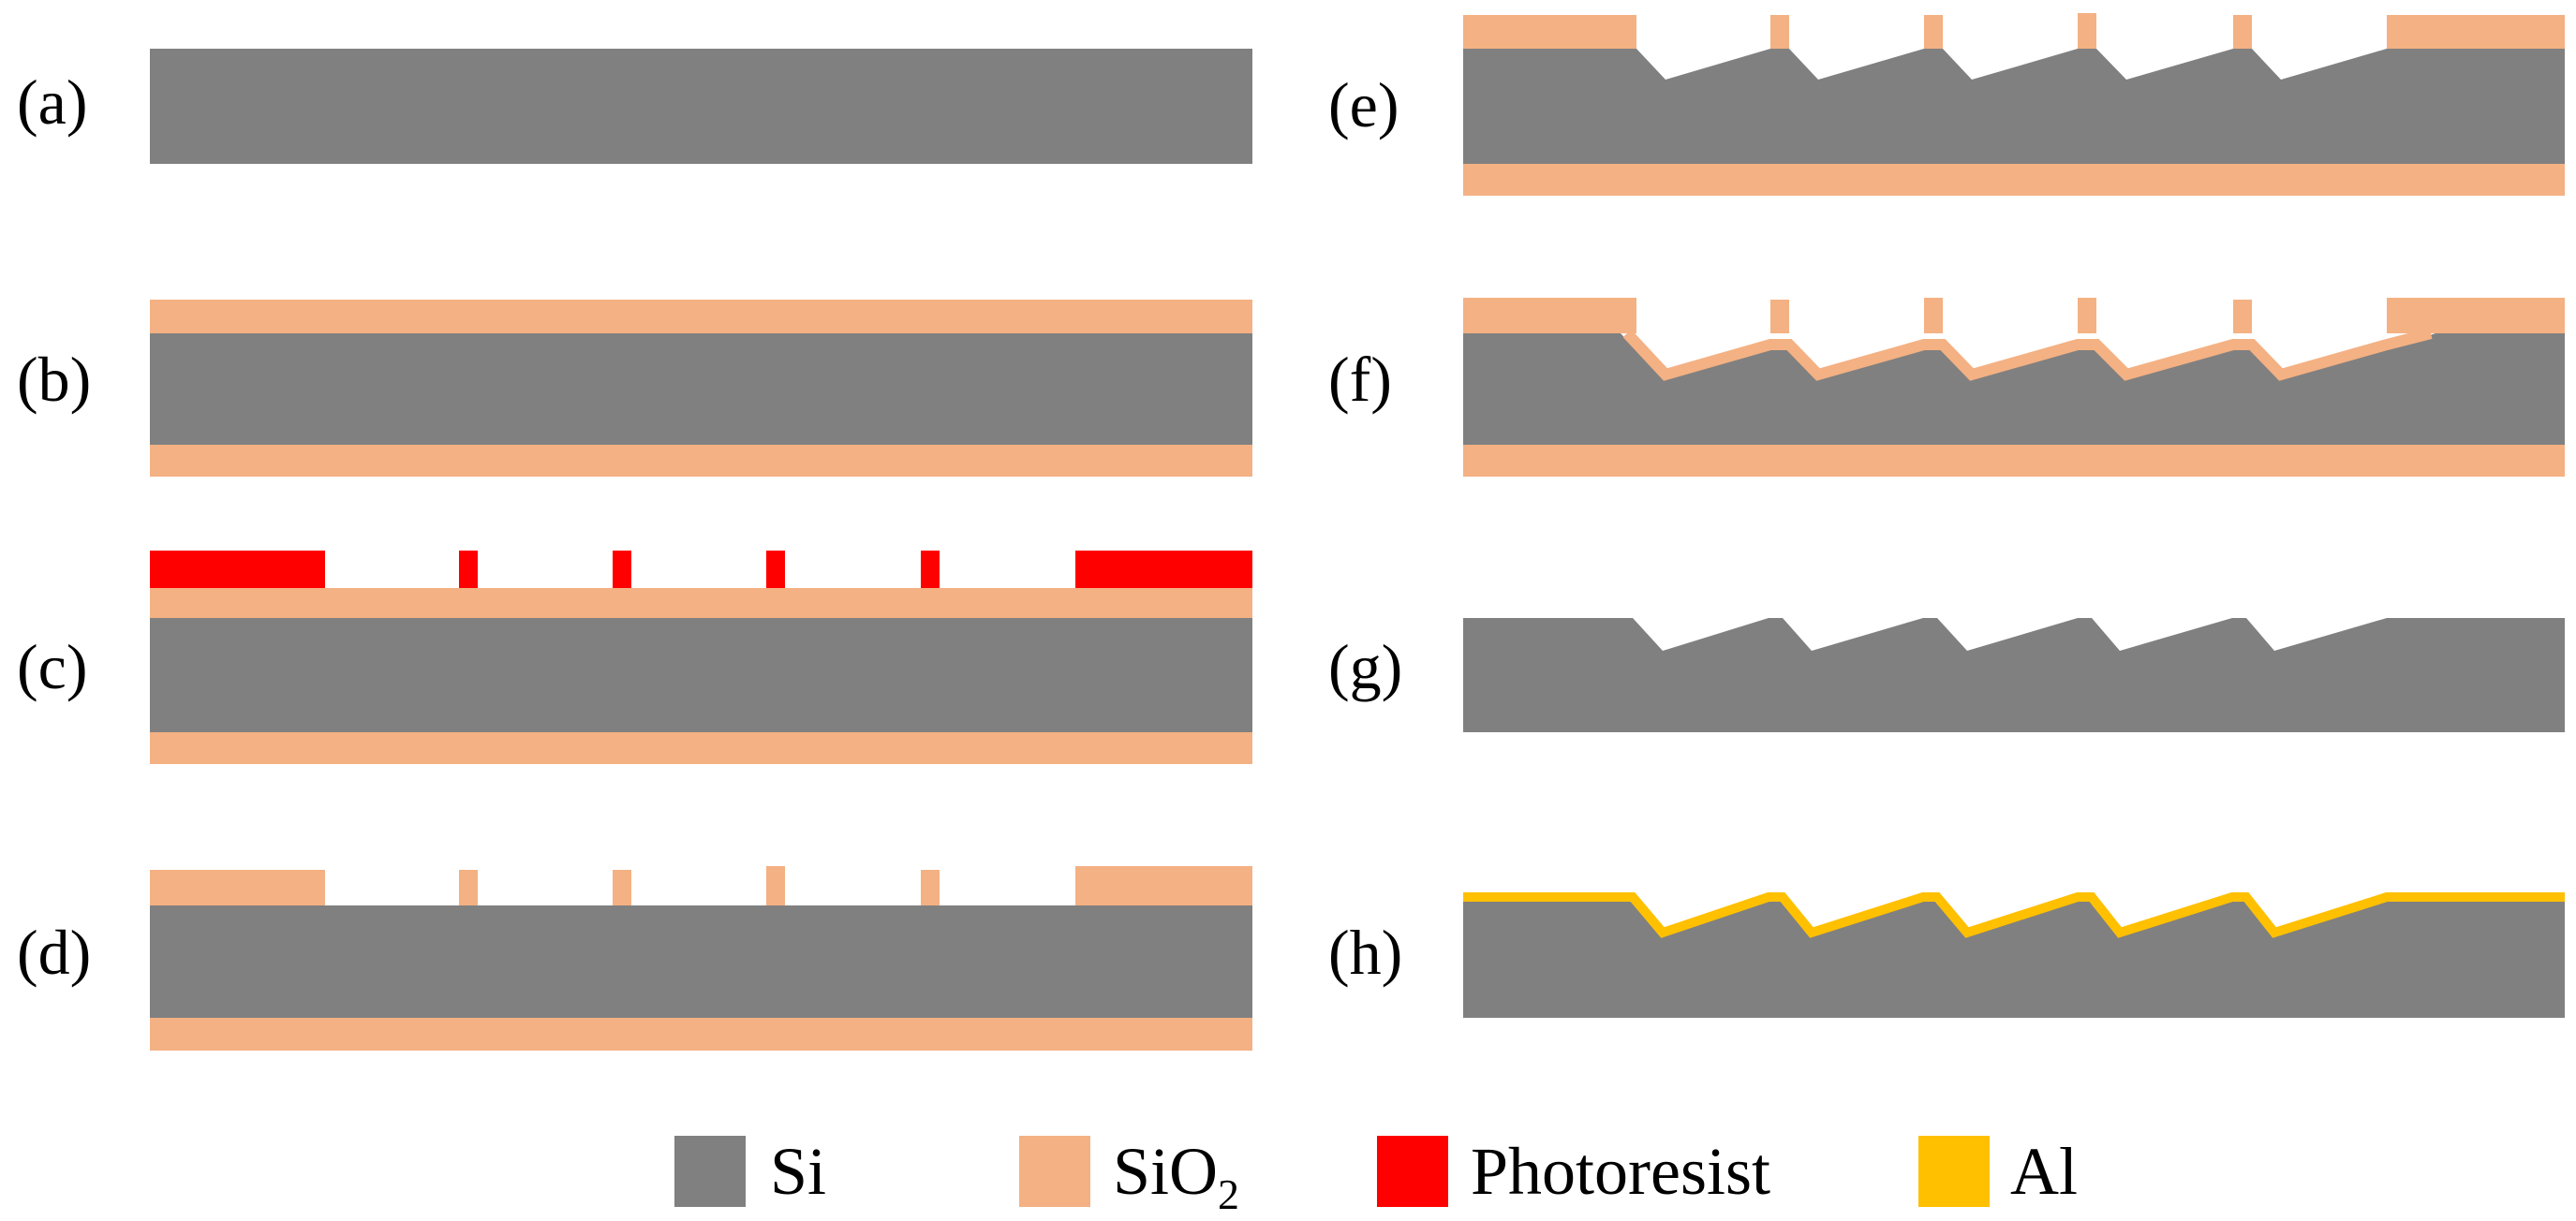 Image resolution: width=2576 pixels, height=1221 pixels. Describe the element at coordinates (52, 102) in the screenshot. I see `panel-label-a: (a)` at that location.